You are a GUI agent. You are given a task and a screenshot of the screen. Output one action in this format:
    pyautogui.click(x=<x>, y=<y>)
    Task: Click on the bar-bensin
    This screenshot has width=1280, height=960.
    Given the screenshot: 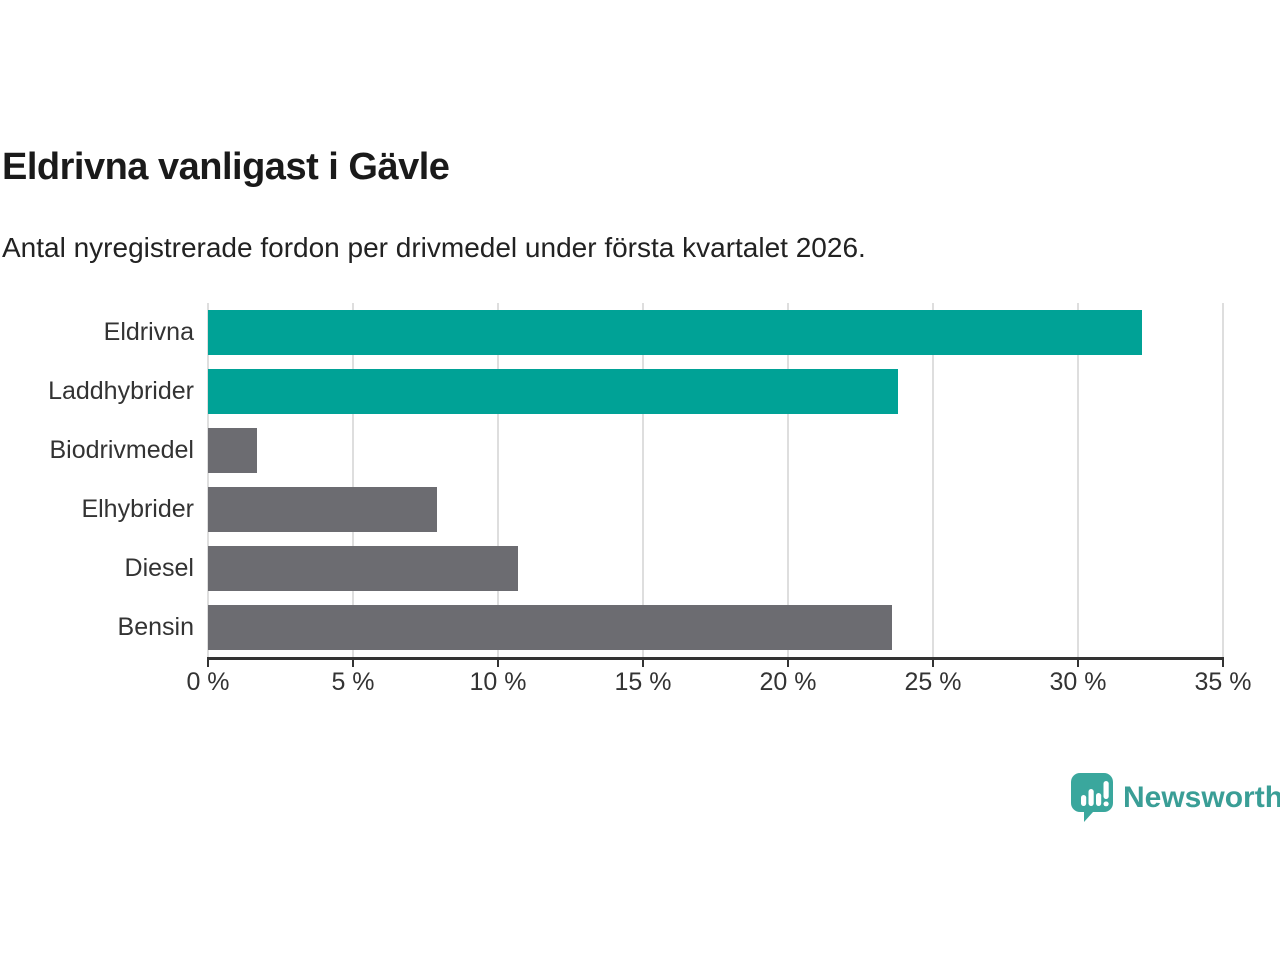 What is the action you would take?
    pyautogui.click(x=550, y=627)
    